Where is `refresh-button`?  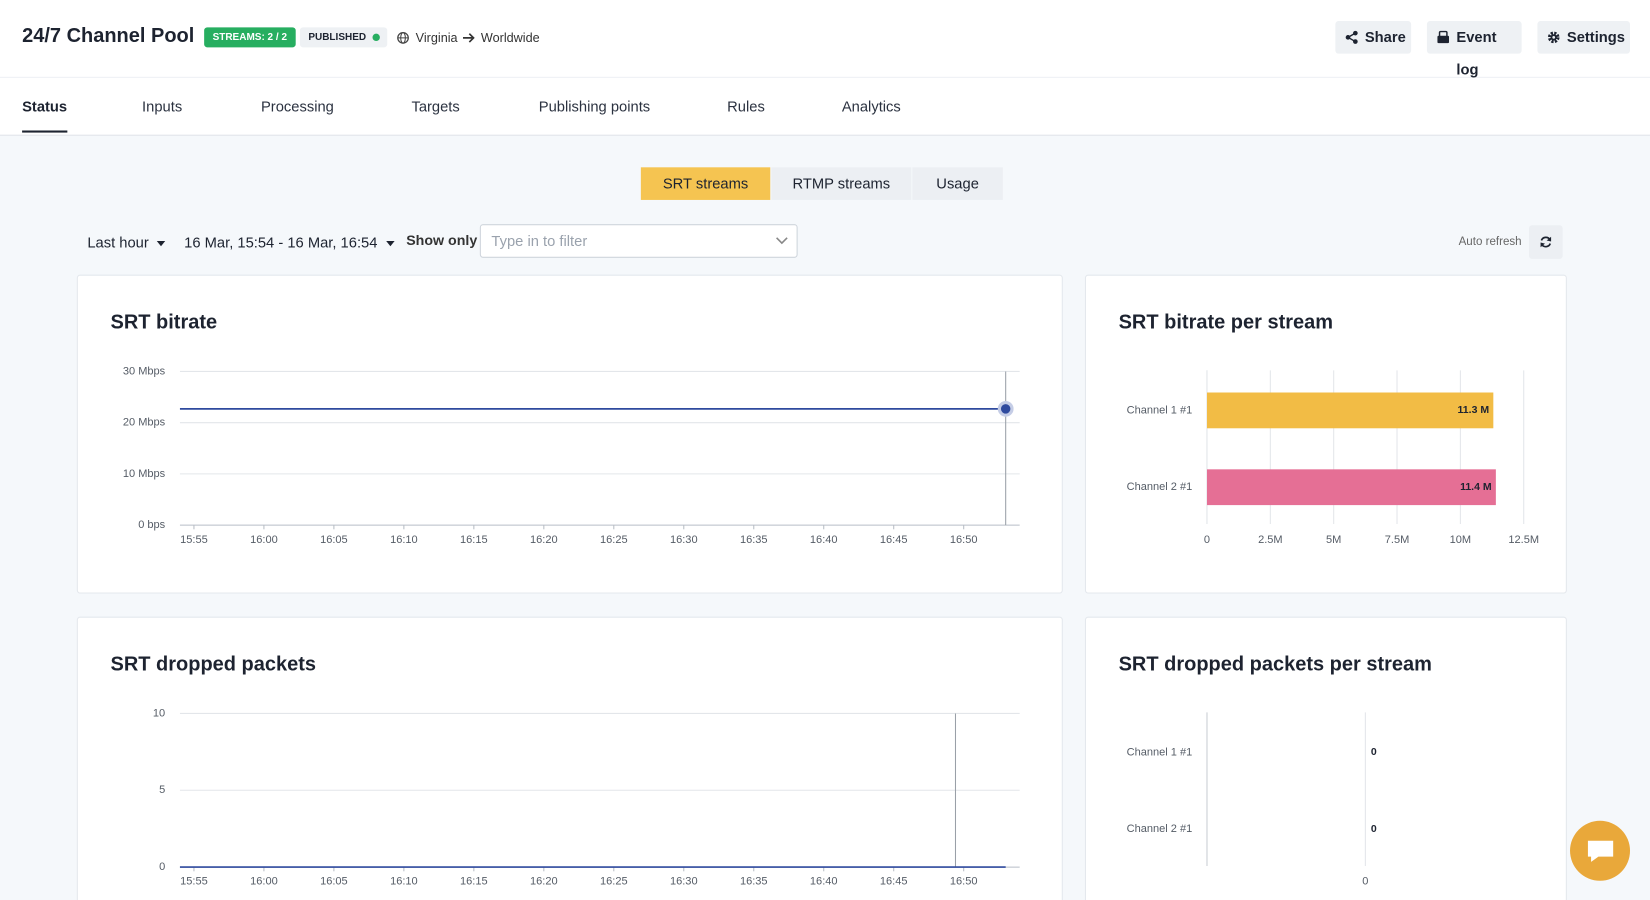 refresh-button is located at coordinates (1545, 242).